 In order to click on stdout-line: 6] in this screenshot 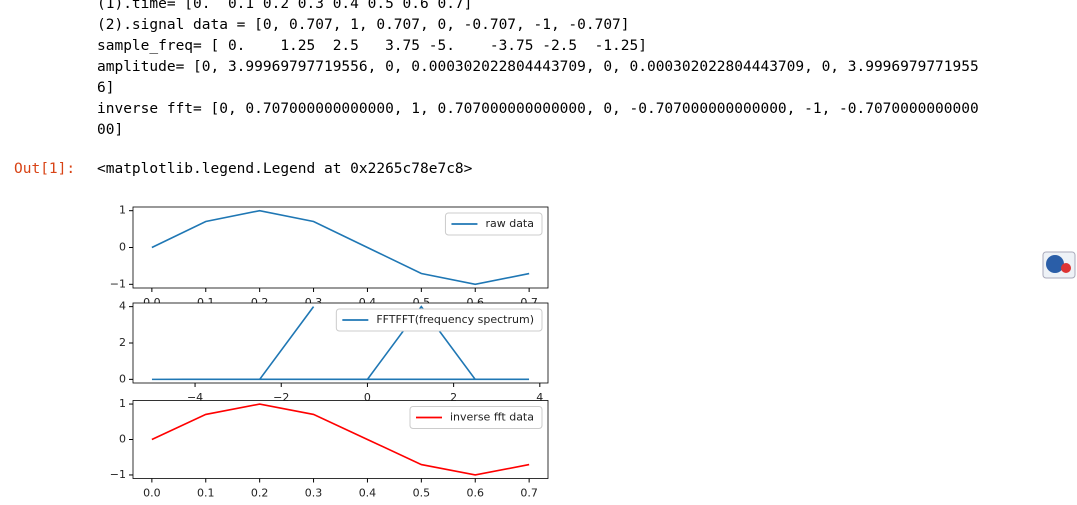, I will do `click(106, 88)`.